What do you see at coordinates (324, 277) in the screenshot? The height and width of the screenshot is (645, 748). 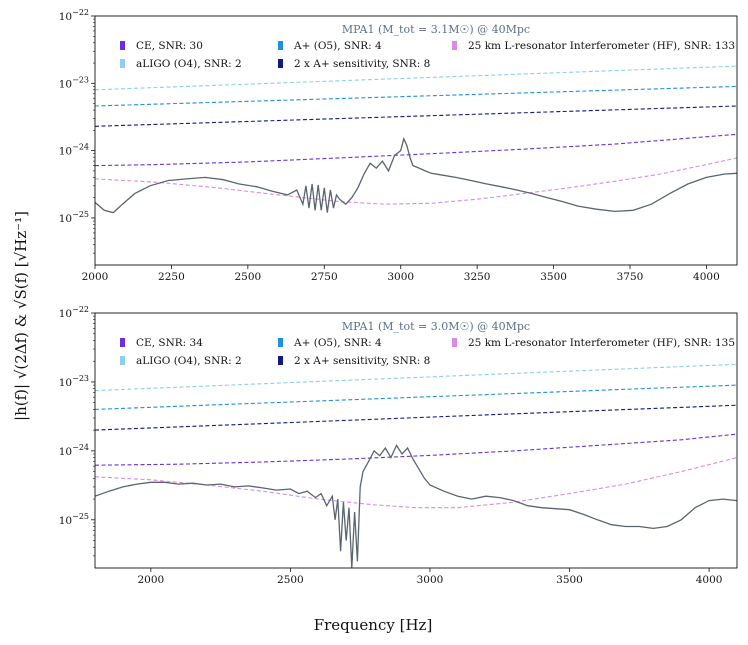 I see `x-tick-label: 2750` at bounding box center [324, 277].